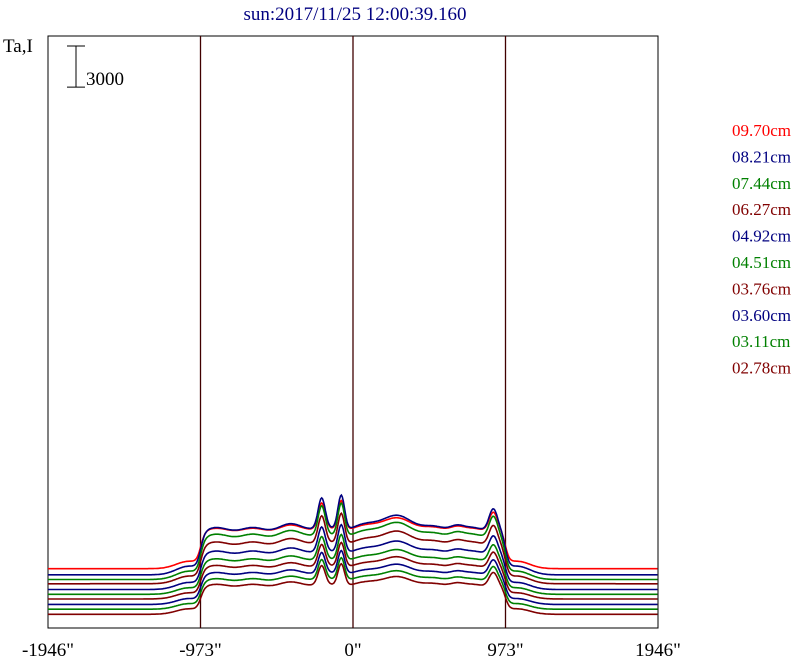 The height and width of the screenshot is (662, 807). I want to click on x-tick-label: 0", so click(352, 650).